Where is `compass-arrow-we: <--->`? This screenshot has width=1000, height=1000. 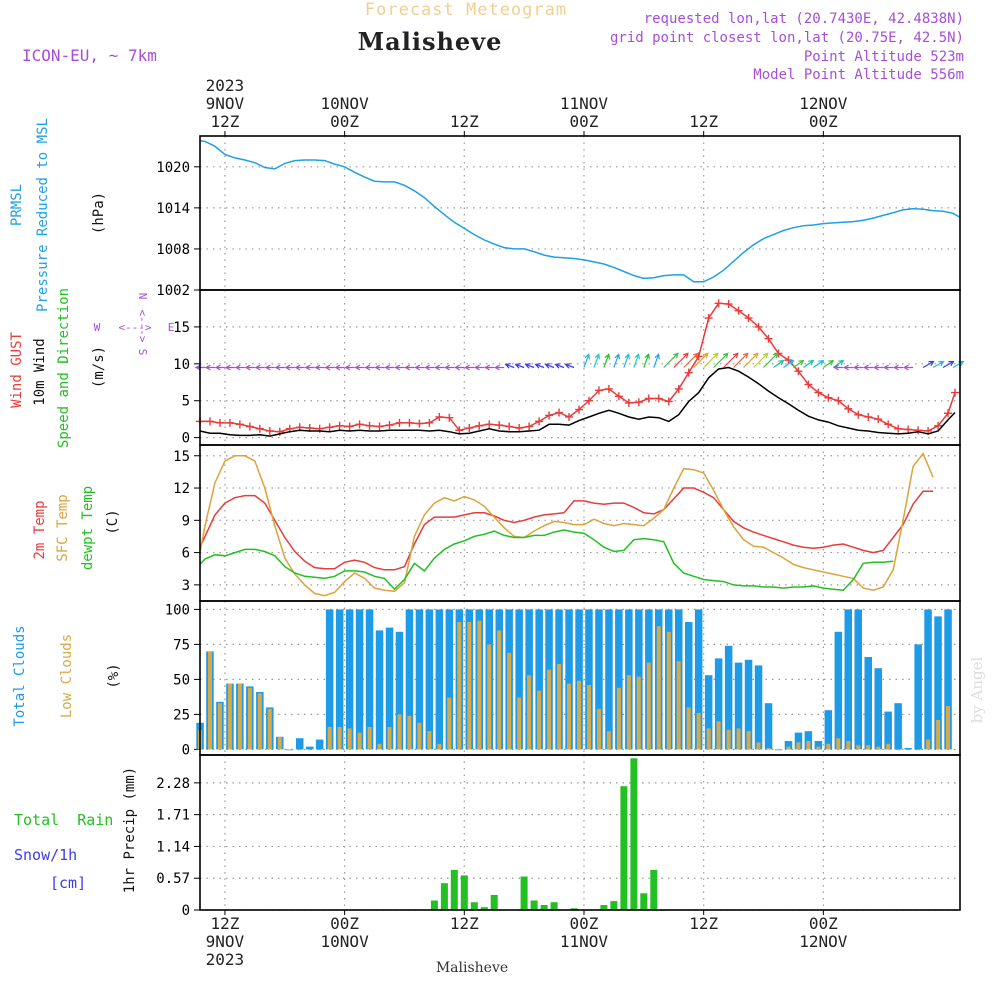 compass-arrow-we: <---> is located at coordinates (134, 327).